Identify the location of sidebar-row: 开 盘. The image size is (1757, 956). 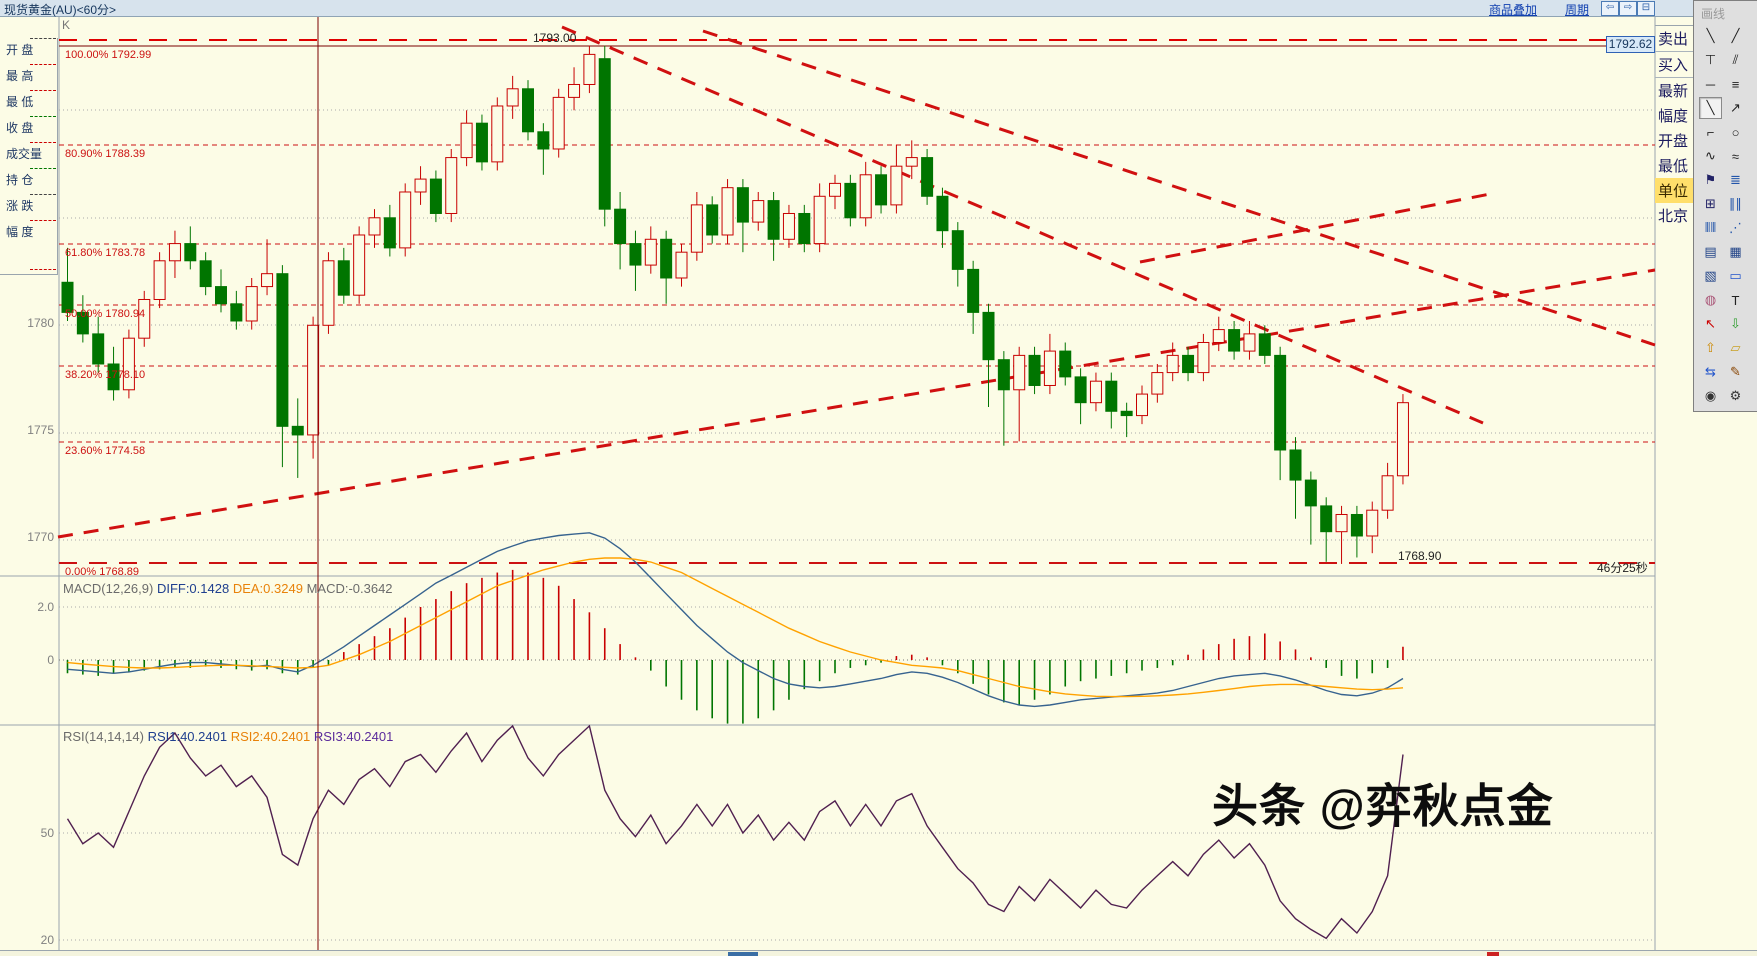
(28, 51).